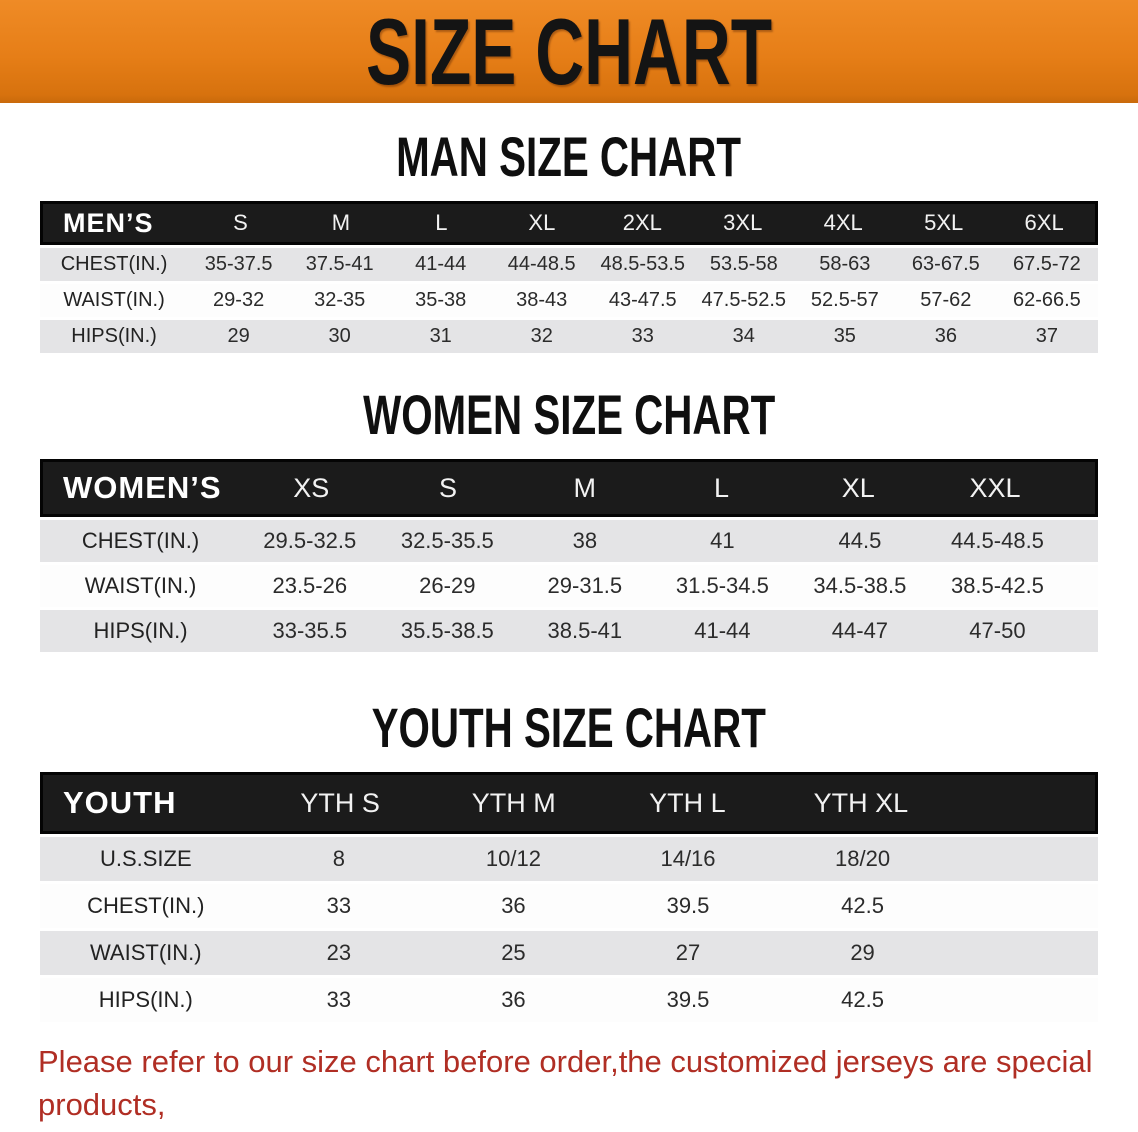 This screenshot has height=1132, width=1138. What do you see at coordinates (569, 906) in the screenshot?
I see `size-table-row: CHEST(IN.) 33 36 39.5 42.5` at bounding box center [569, 906].